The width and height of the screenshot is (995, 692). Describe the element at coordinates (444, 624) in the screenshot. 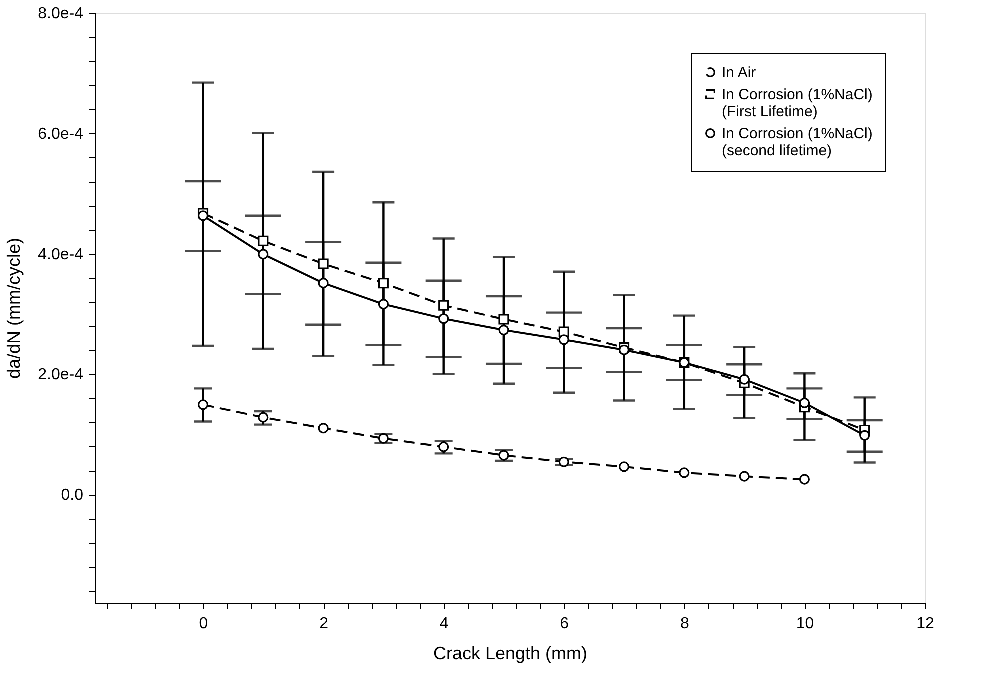

I see `x-tick-label: 4` at that location.